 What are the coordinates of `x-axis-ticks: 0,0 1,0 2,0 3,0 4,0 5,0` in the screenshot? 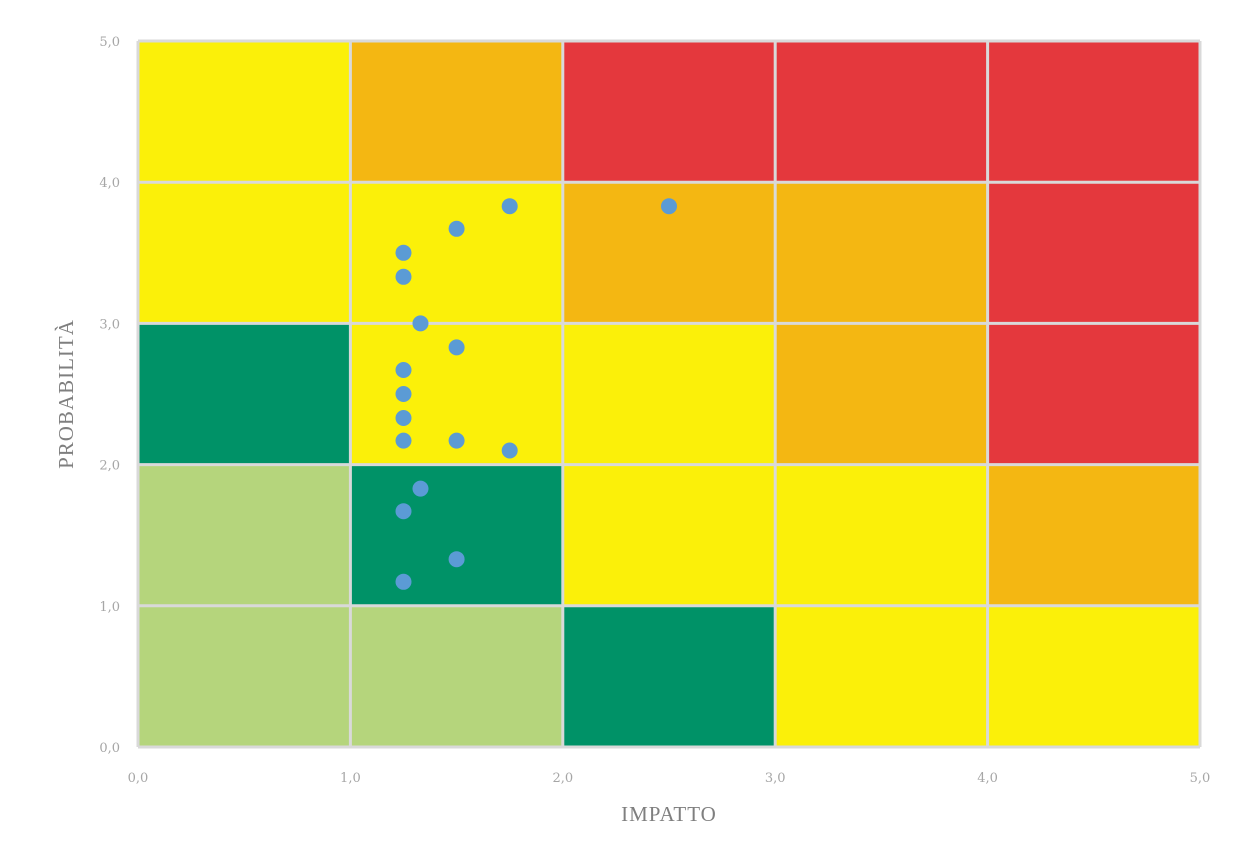 It's located at (669, 778).